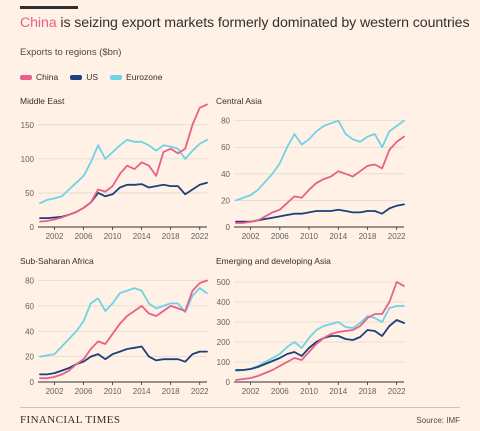 The width and height of the screenshot is (480, 431). What do you see at coordinates (228, 227) in the screenshot?
I see `central-asia-ytick-0: 0` at bounding box center [228, 227].